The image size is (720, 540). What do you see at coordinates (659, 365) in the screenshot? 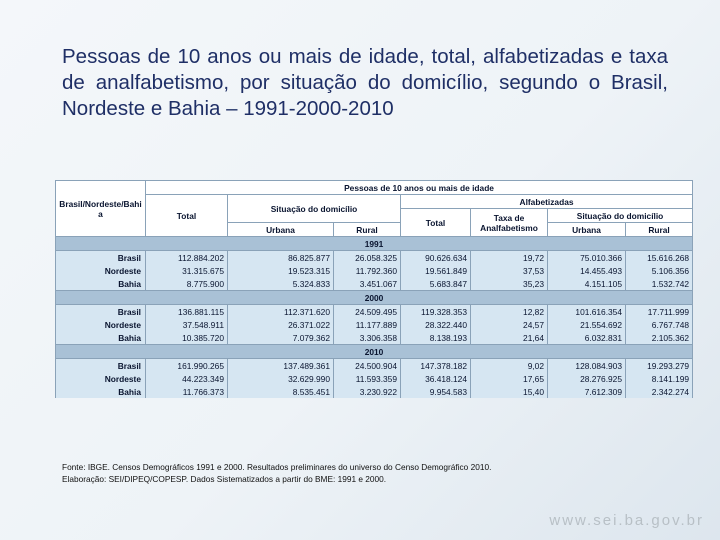
I see `value-cell: 19.293.279` at bounding box center [659, 365].